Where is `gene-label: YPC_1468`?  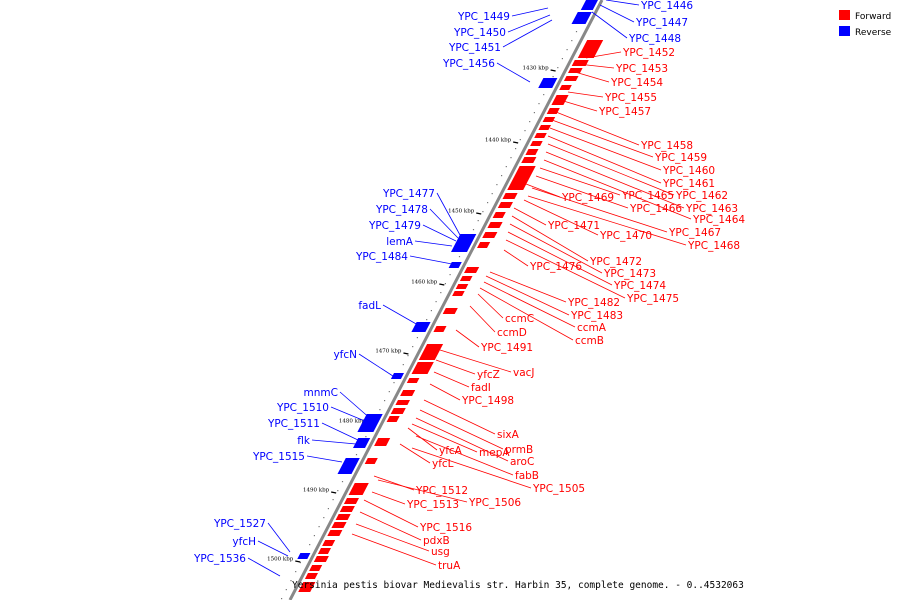
gene-label: YPC_1468 is located at coordinates (713, 246).